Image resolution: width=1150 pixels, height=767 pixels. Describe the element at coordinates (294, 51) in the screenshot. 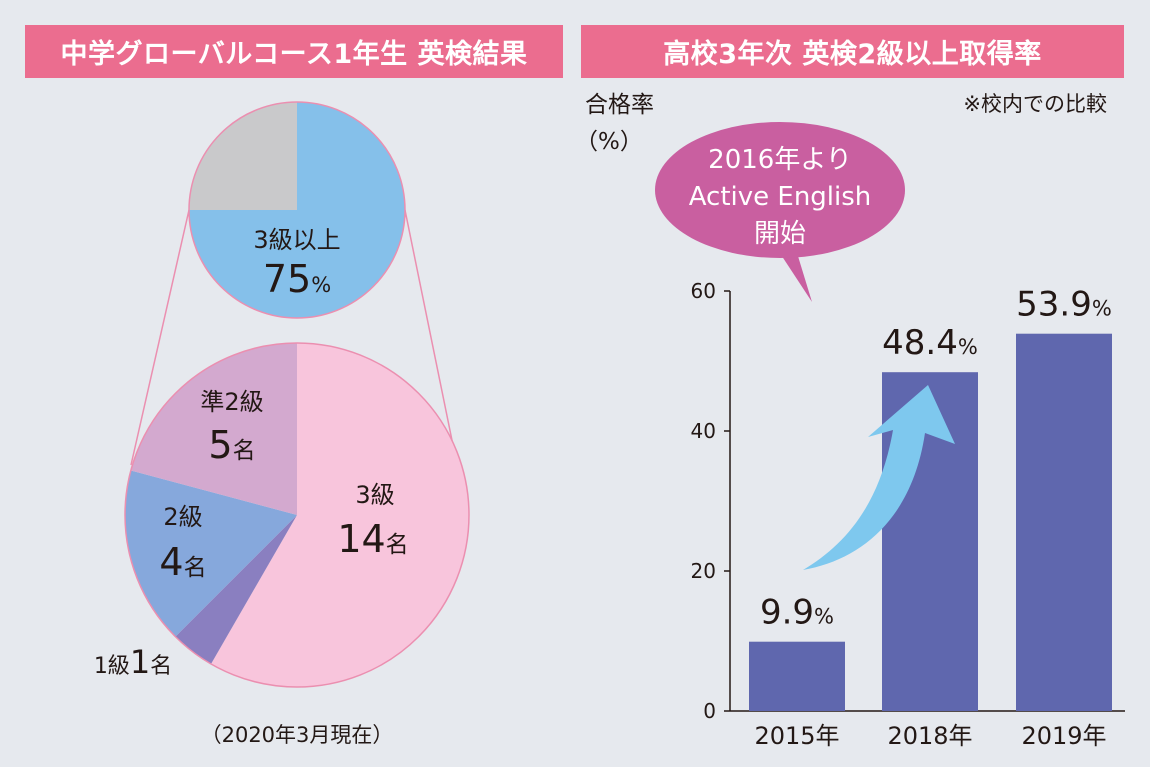

I see `left-panel-title: 中学グローバルコース1年生 英検結果` at that location.